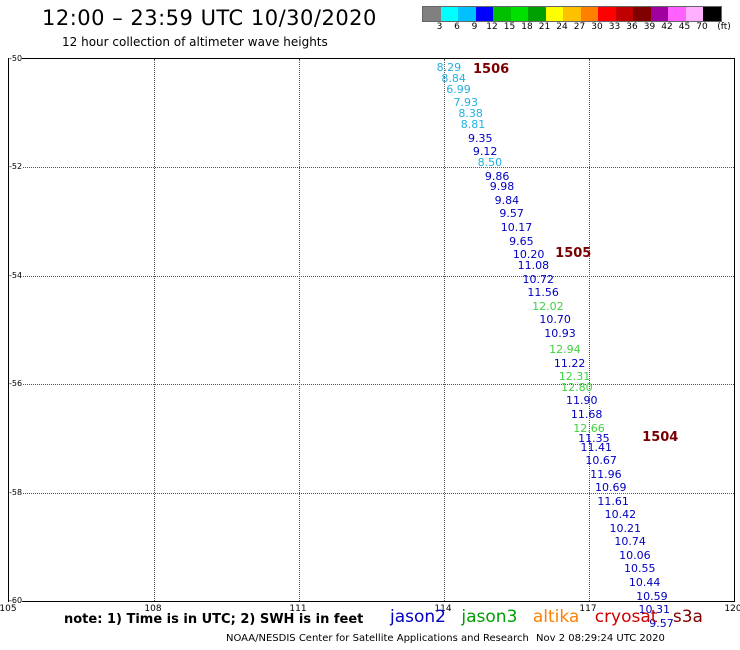 This screenshot has width=740, height=650. What do you see at coordinates (490, 162) in the screenshot?
I see `wave-height-value: 8.50` at bounding box center [490, 162].